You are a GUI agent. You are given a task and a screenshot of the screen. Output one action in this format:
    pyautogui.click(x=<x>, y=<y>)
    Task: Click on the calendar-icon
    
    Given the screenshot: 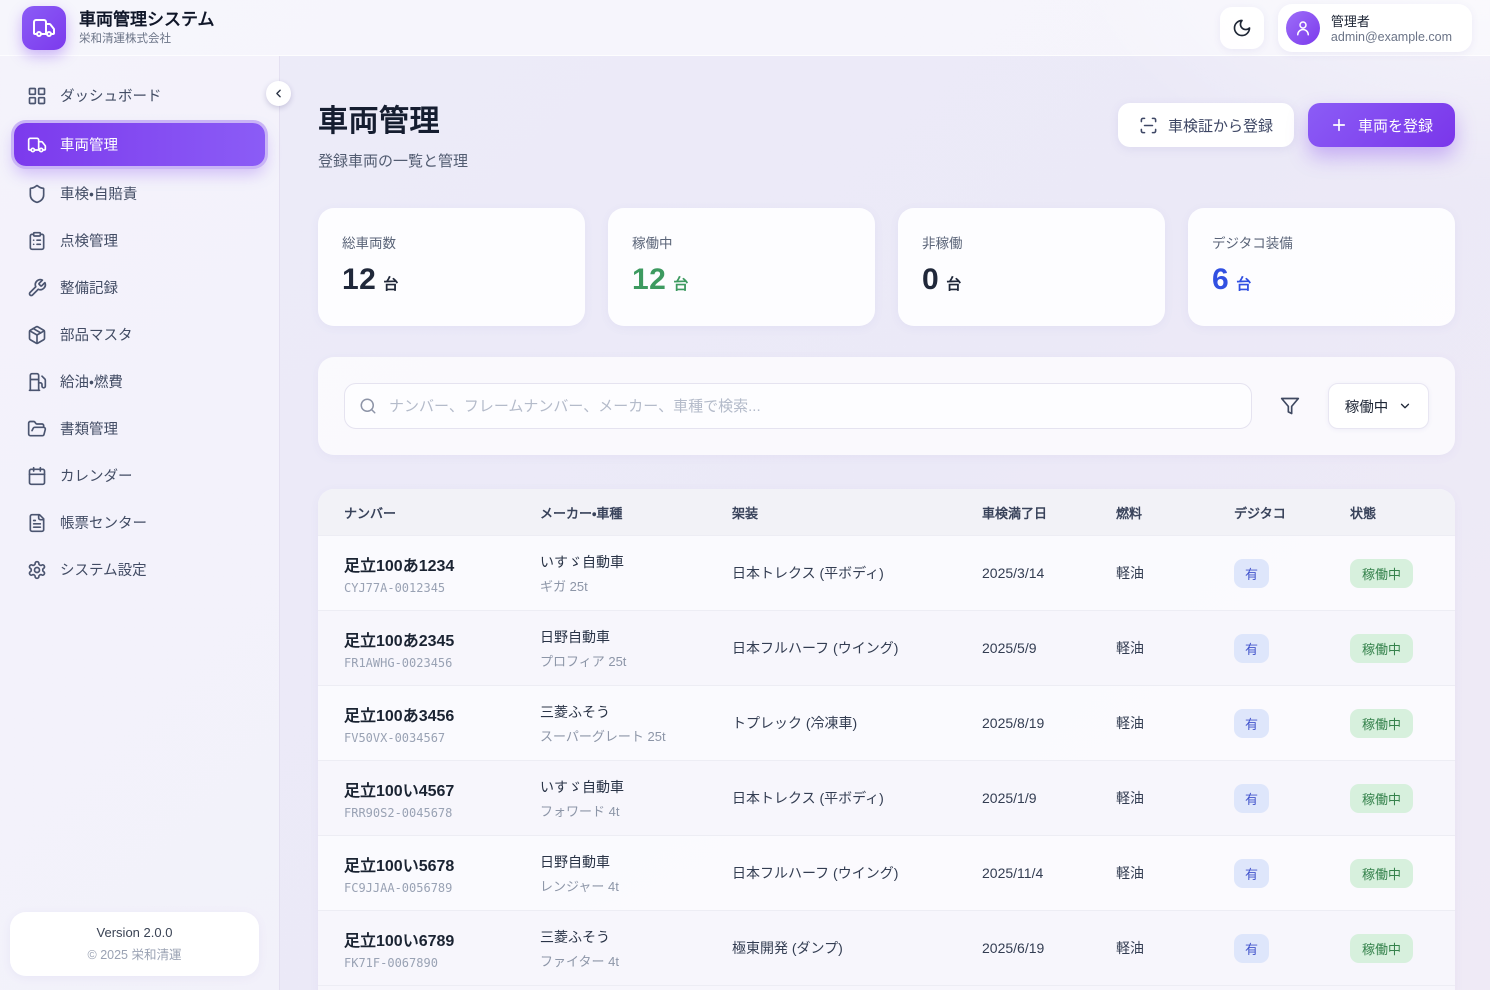 What is the action you would take?
    pyautogui.click(x=37, y=476)
    